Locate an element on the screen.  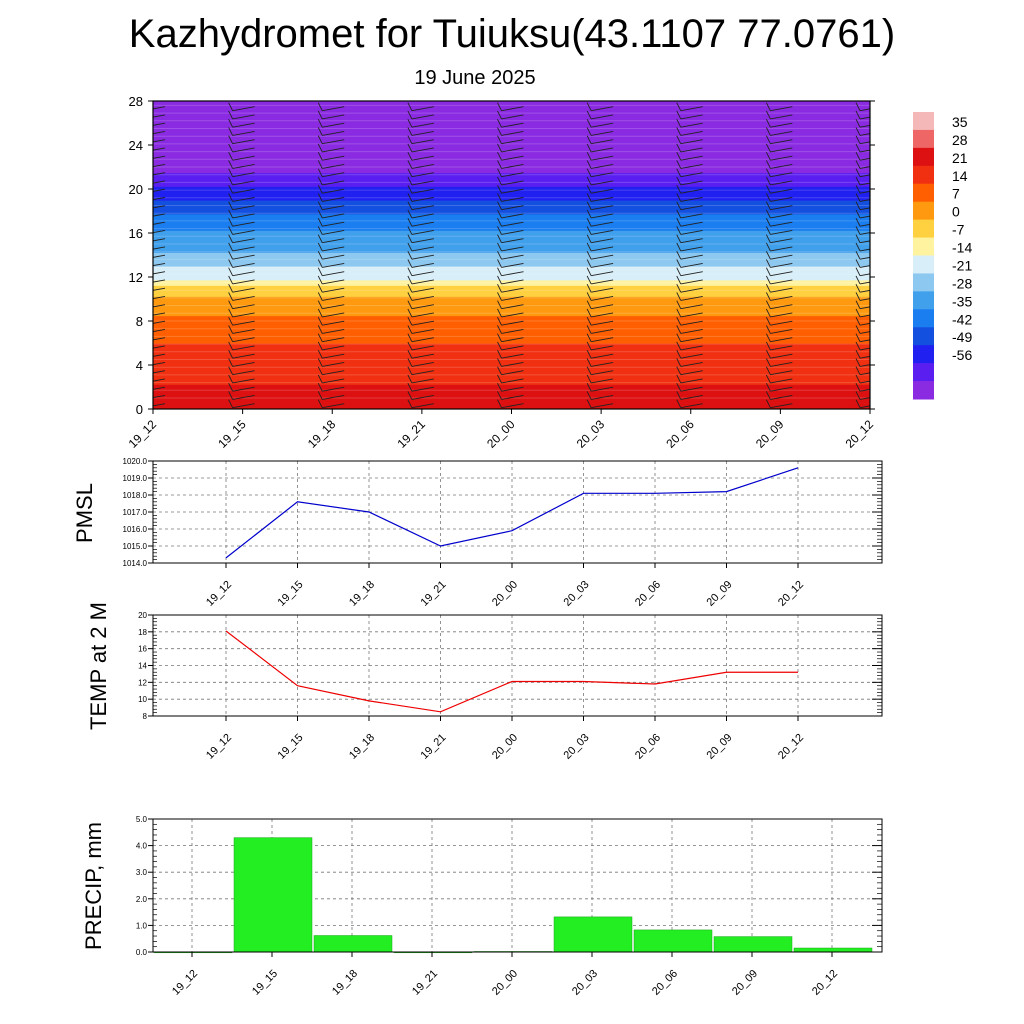
y-tick-label: 1014.0 is located at coordinates (135, 563).